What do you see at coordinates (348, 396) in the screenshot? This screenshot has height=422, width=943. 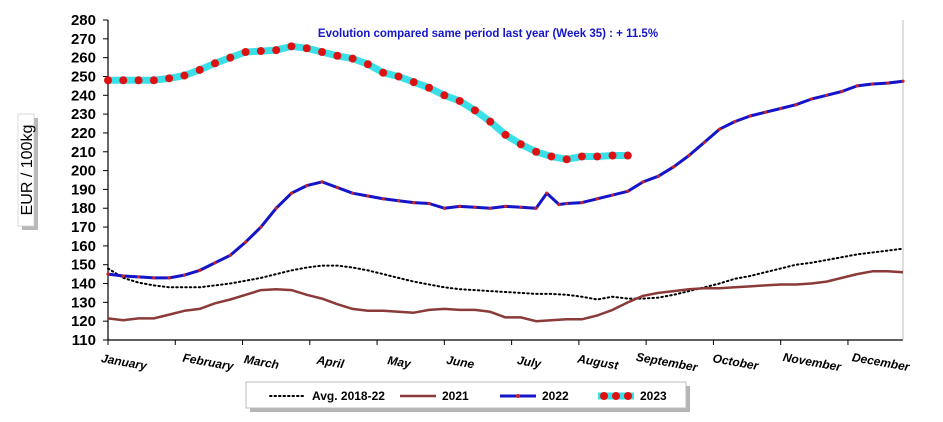 I see `legend-label: Avg. 2018-22` at bounding box center [348, 396].